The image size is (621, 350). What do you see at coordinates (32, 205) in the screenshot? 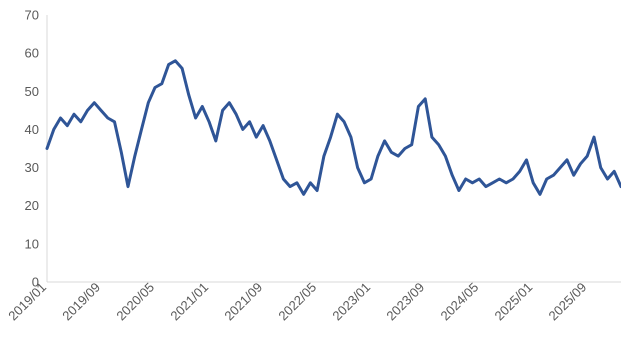
I see `y-tick-label: 20` at bounding box center [32, 205].